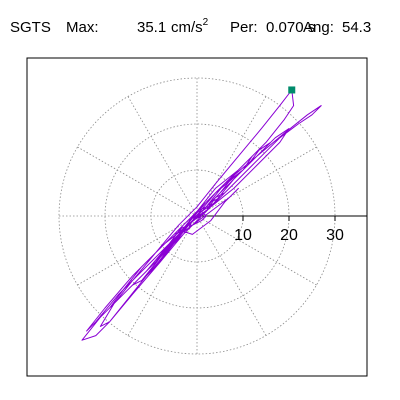  I want to click on peak-marker, so click(292, 90).